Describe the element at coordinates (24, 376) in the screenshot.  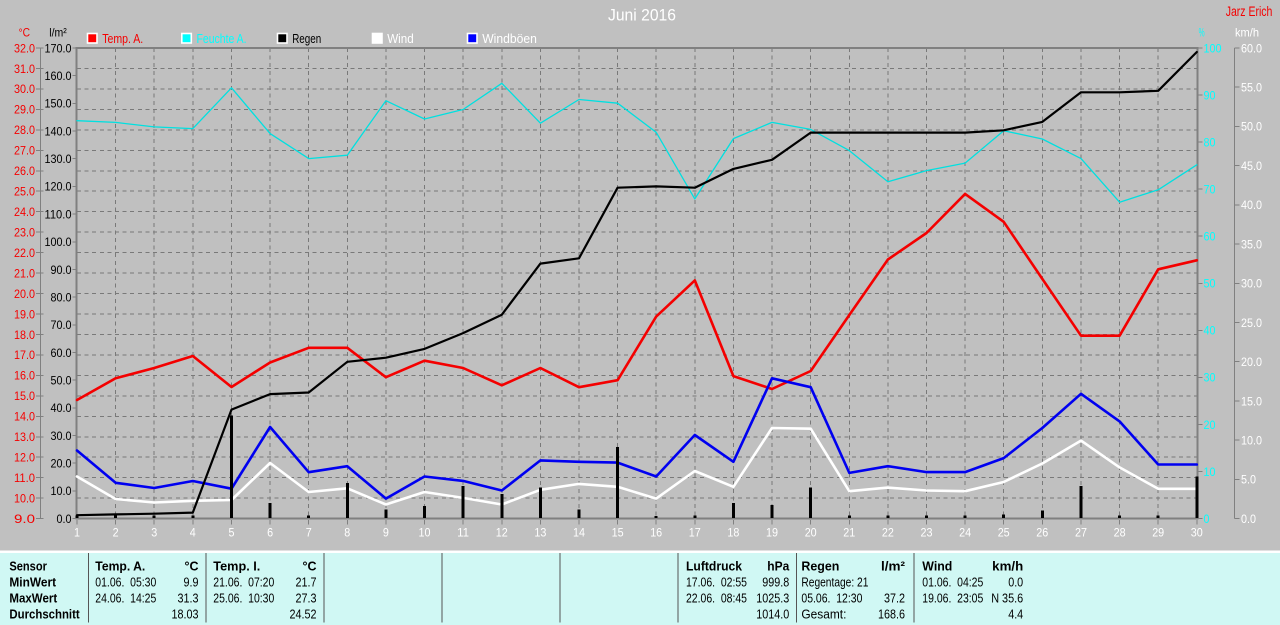
I see `svg-text: 16.0` at that location.